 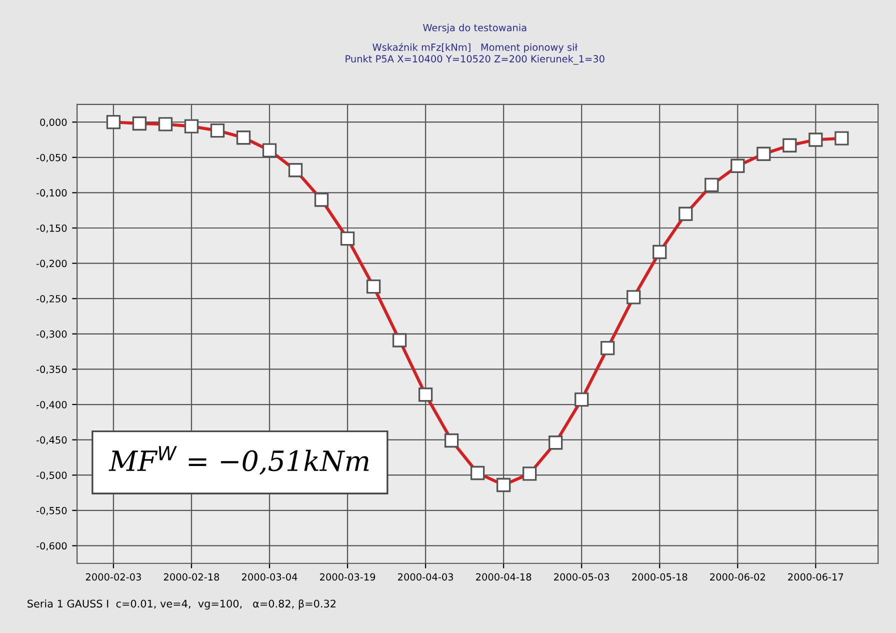 I want to click on y-tick-label: -0,500, so click(x=51, y=476).